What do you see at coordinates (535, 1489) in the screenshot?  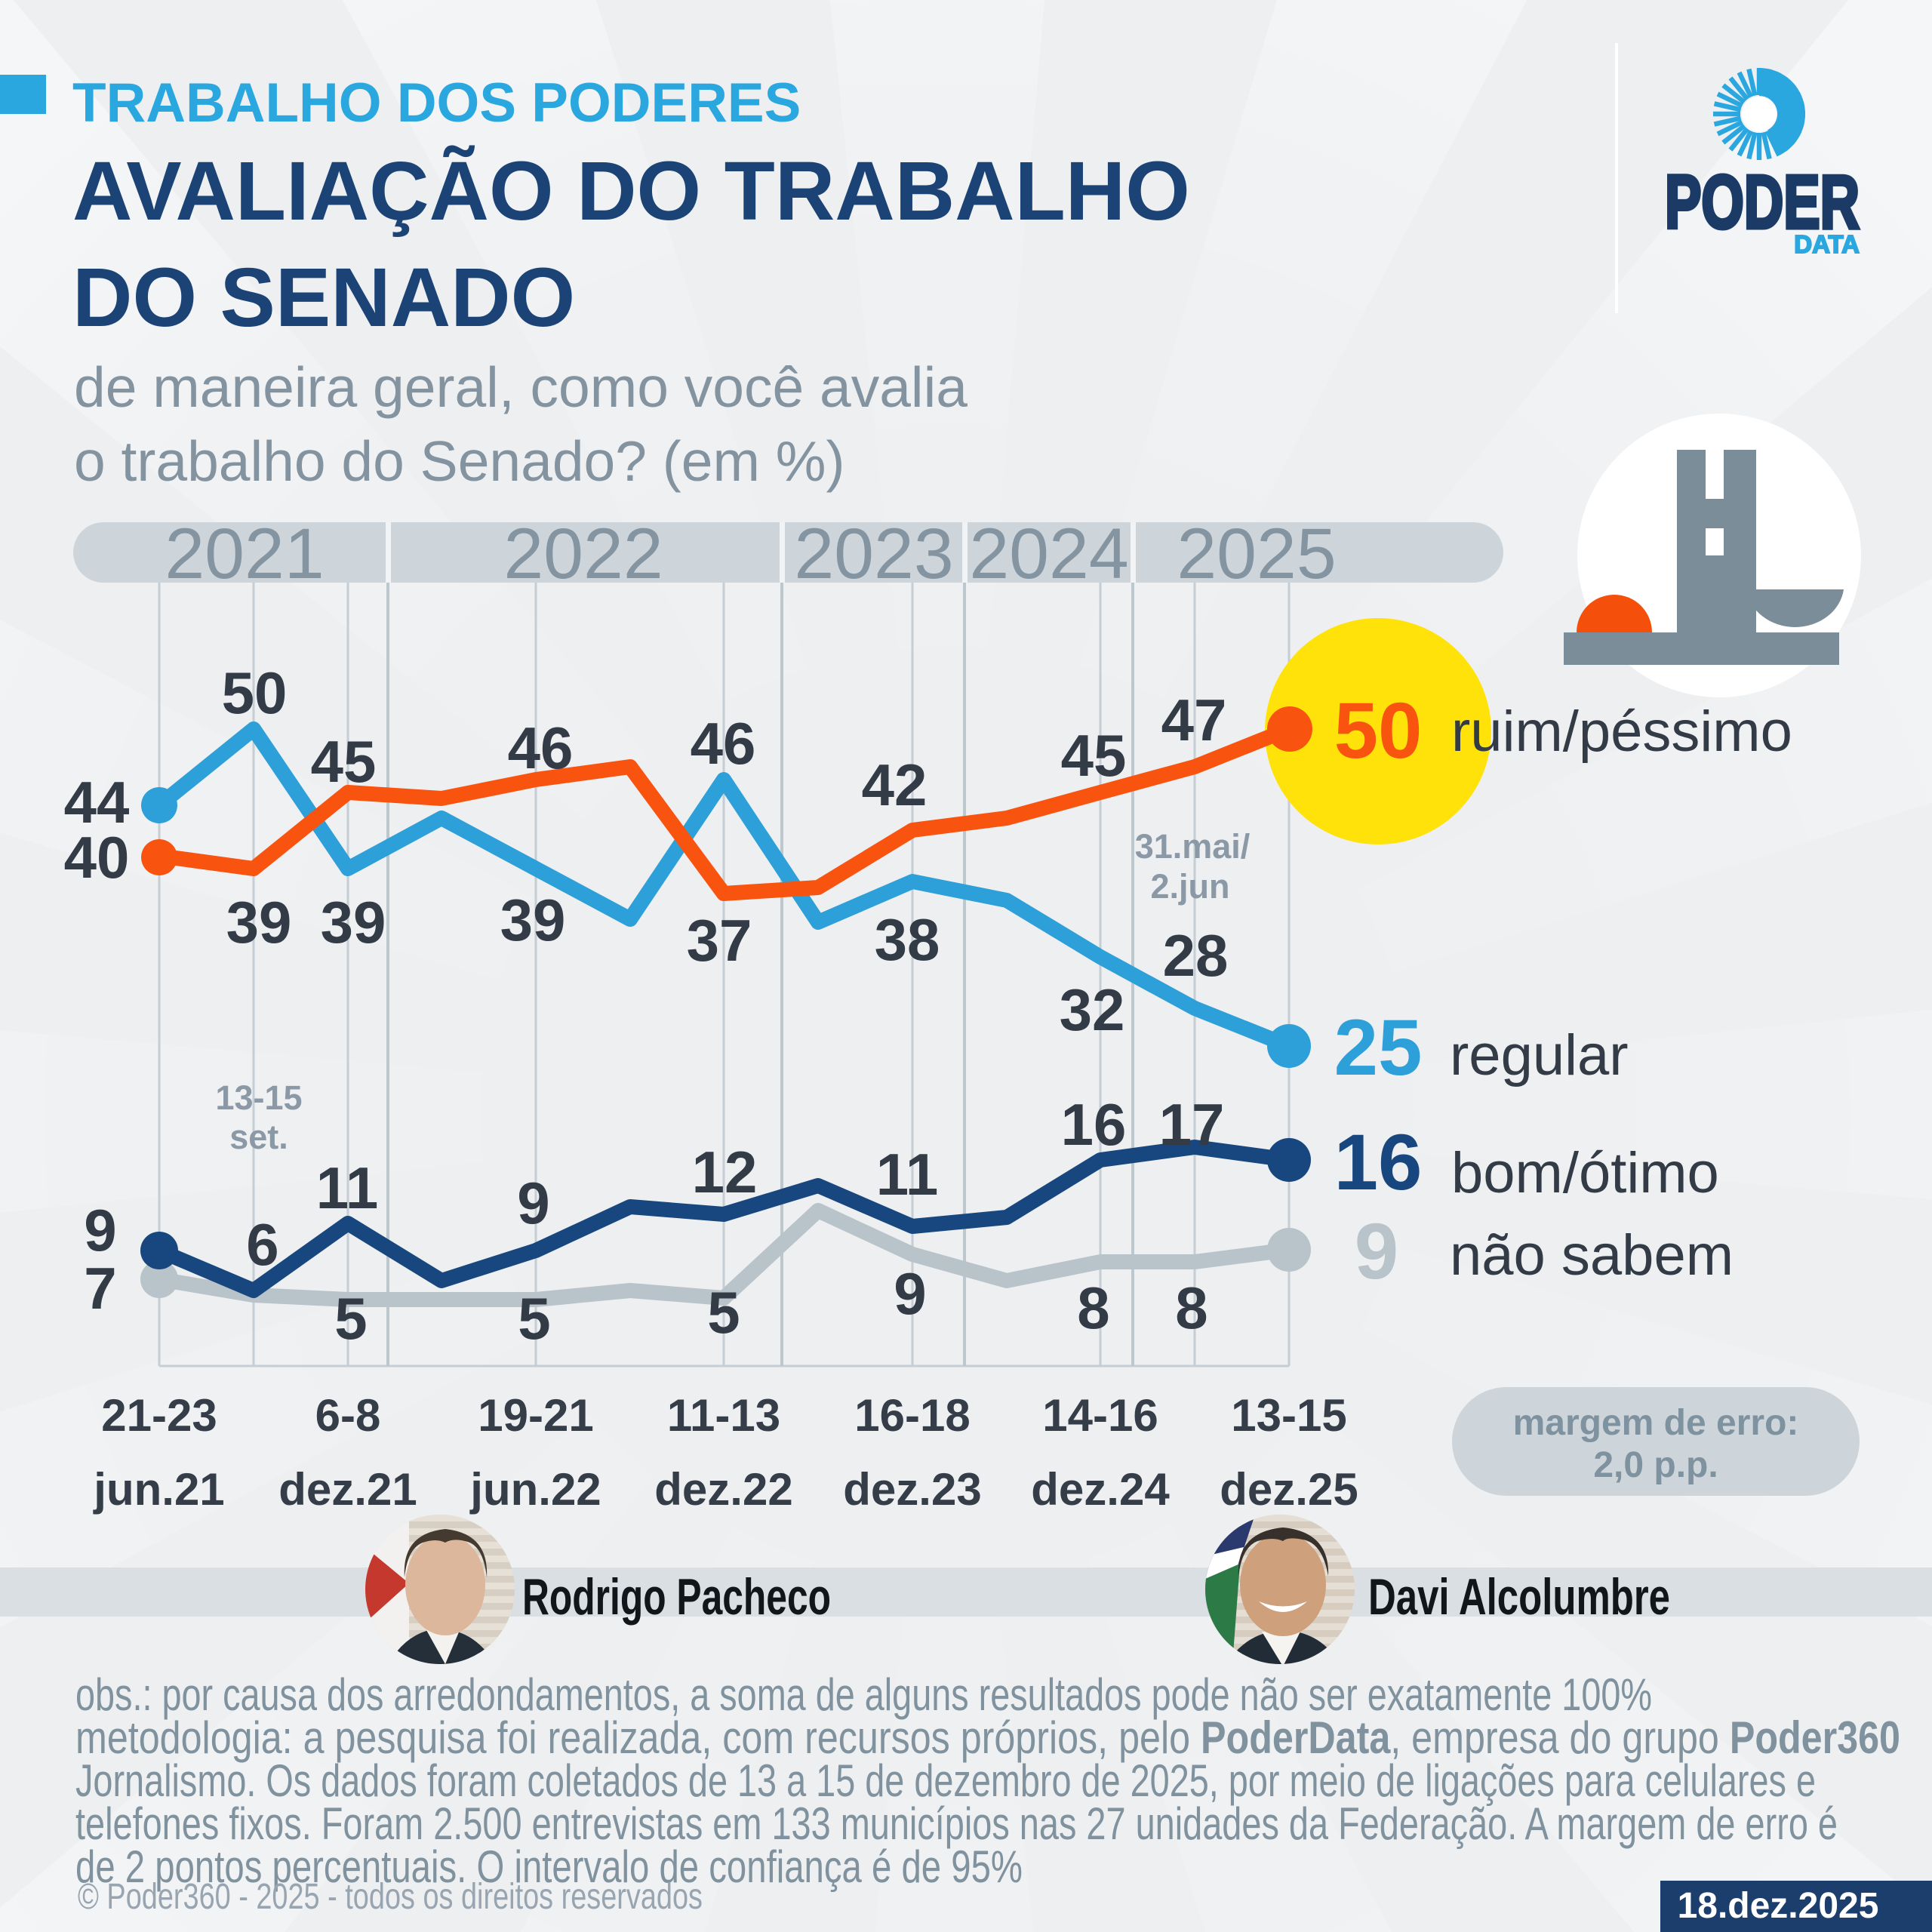 I see `svg-text: jun.22` at bounding box center [535, 1489].